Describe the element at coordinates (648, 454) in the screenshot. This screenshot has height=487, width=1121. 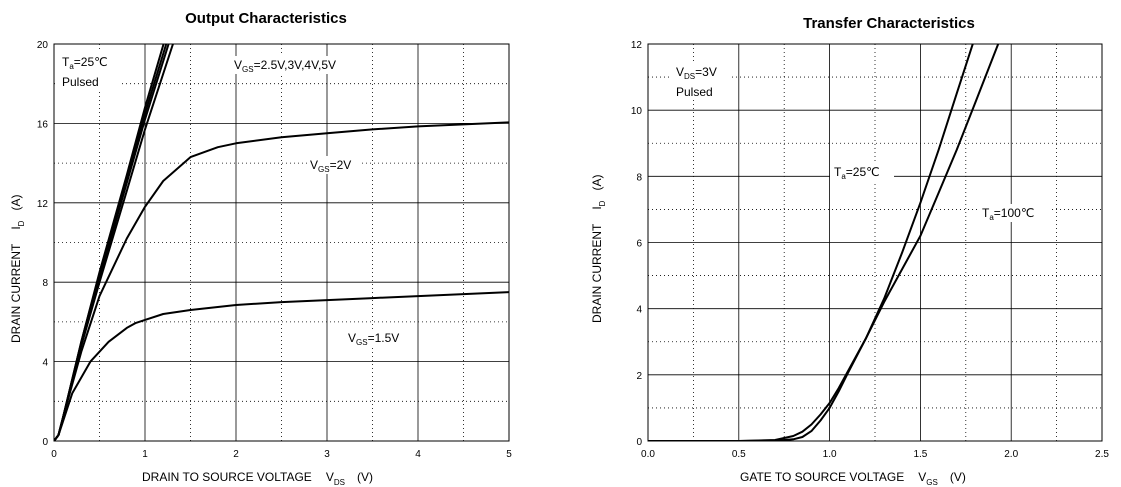
I see `x-tick-label: 0.0` at that location.